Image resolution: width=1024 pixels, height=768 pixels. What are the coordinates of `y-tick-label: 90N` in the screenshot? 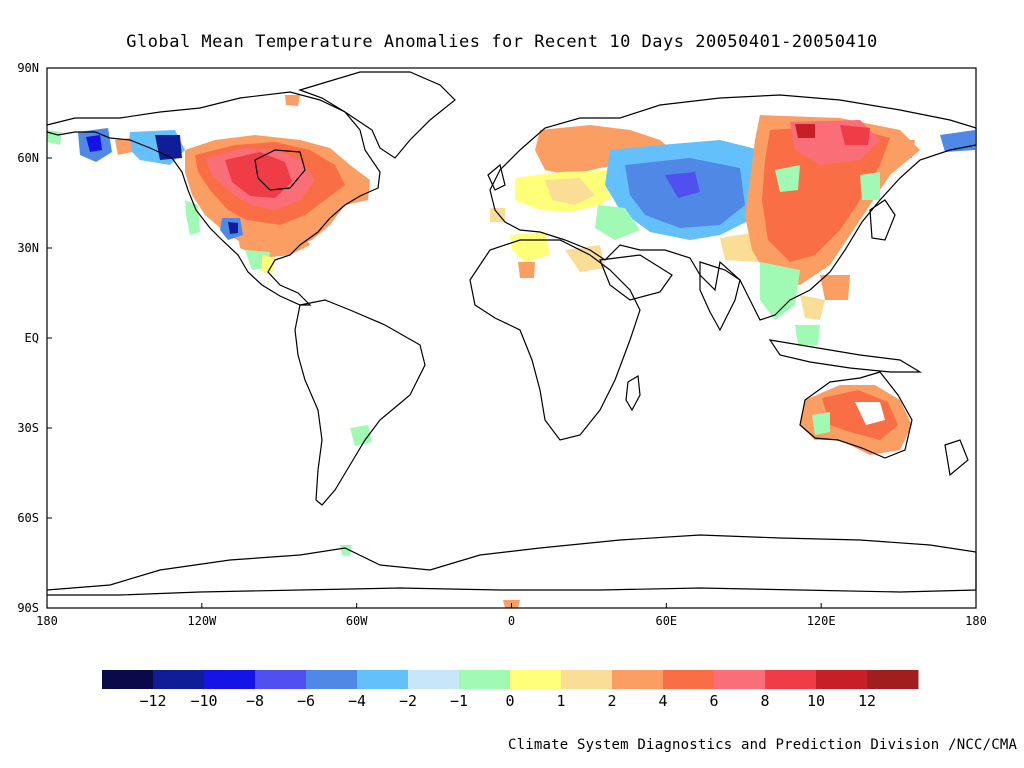 It's located at (28, 68).